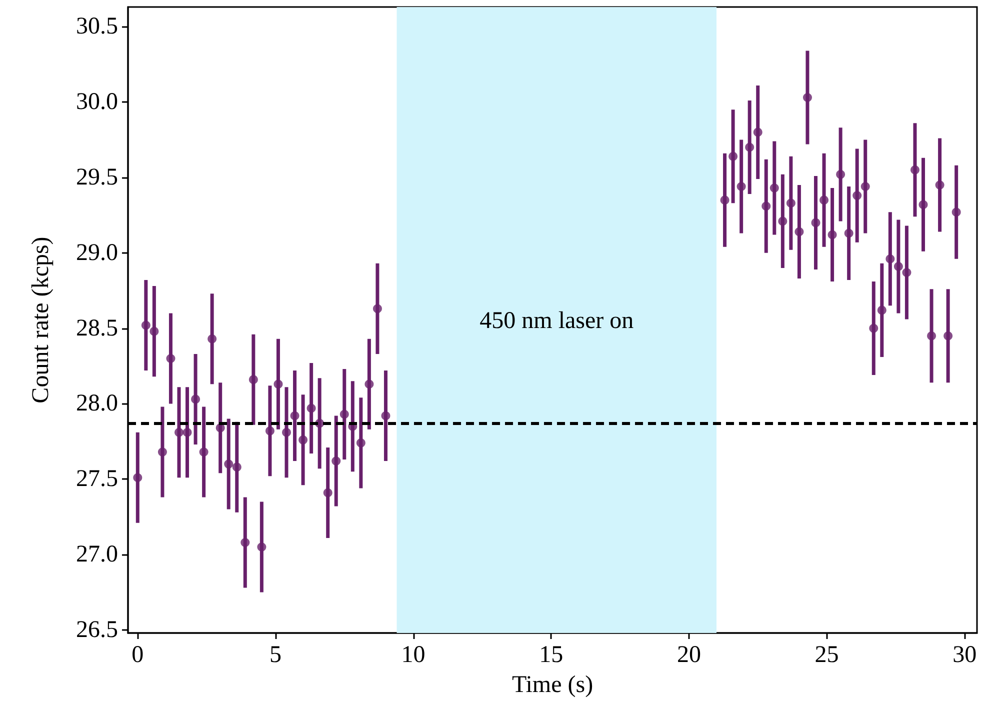 The height and width of the screenshot is (715, 982). Describe the element at coordinates (97, 177) in the screenshot. I see `y-tick-label: 29.5` at that location.